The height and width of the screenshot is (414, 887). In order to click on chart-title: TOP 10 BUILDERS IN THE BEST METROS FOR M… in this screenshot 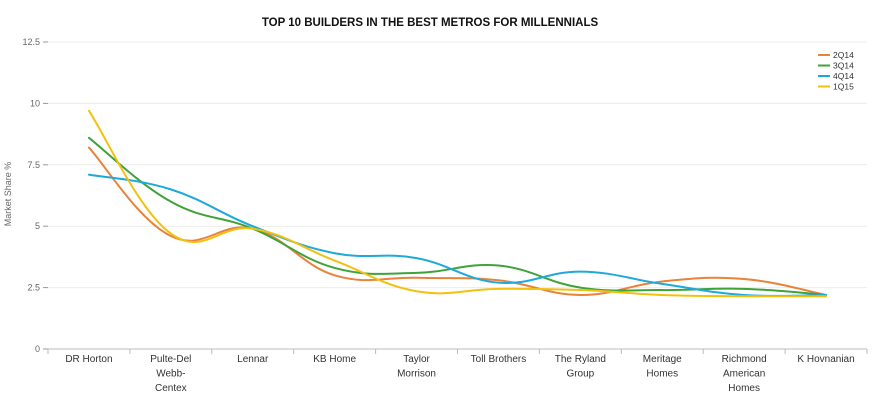, I will do `click(430, 23)`.